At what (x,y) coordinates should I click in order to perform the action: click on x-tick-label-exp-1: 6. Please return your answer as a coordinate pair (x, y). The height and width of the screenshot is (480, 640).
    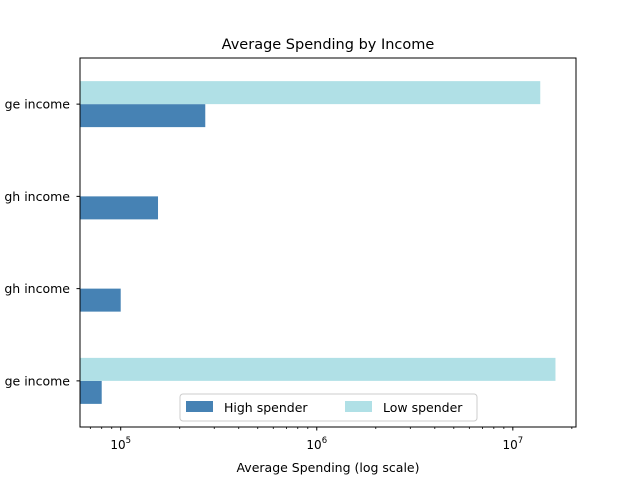
    Looking at the image, I should click on (324, 441).